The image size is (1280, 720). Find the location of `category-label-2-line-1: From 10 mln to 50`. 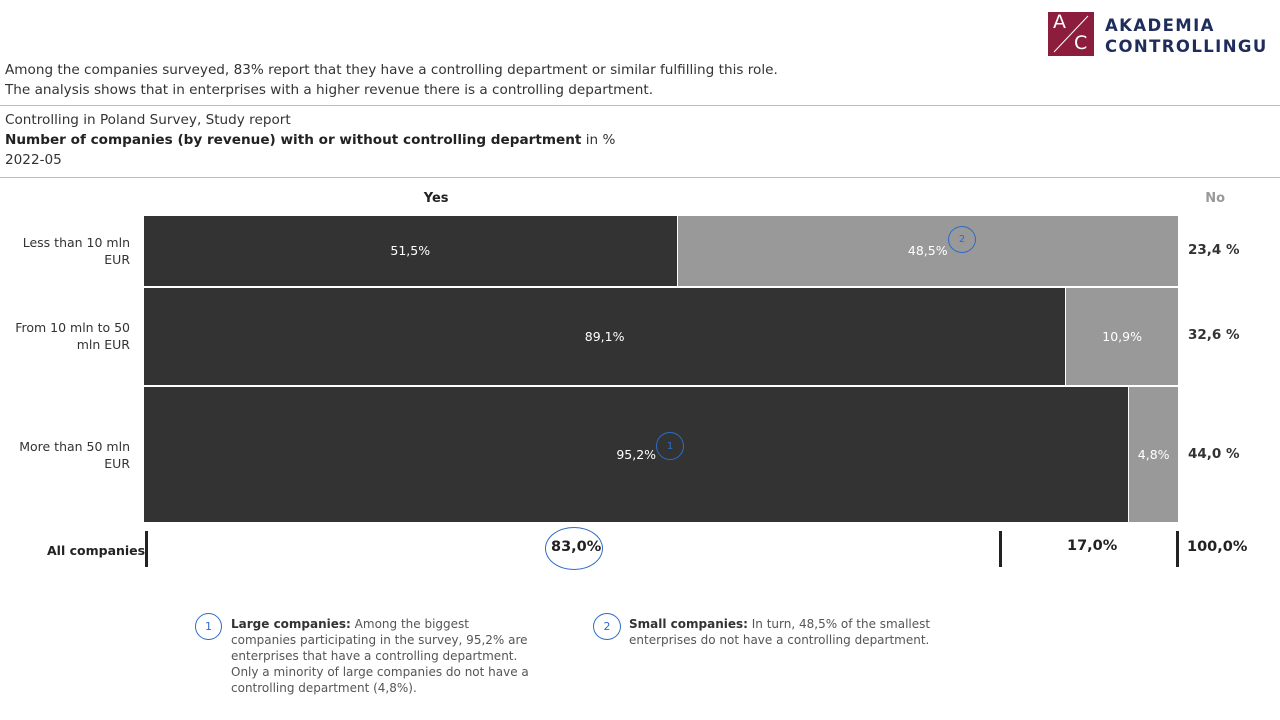

category-label-2-line-1: From 10 mln to 50 is located at coordinates (72, 328).